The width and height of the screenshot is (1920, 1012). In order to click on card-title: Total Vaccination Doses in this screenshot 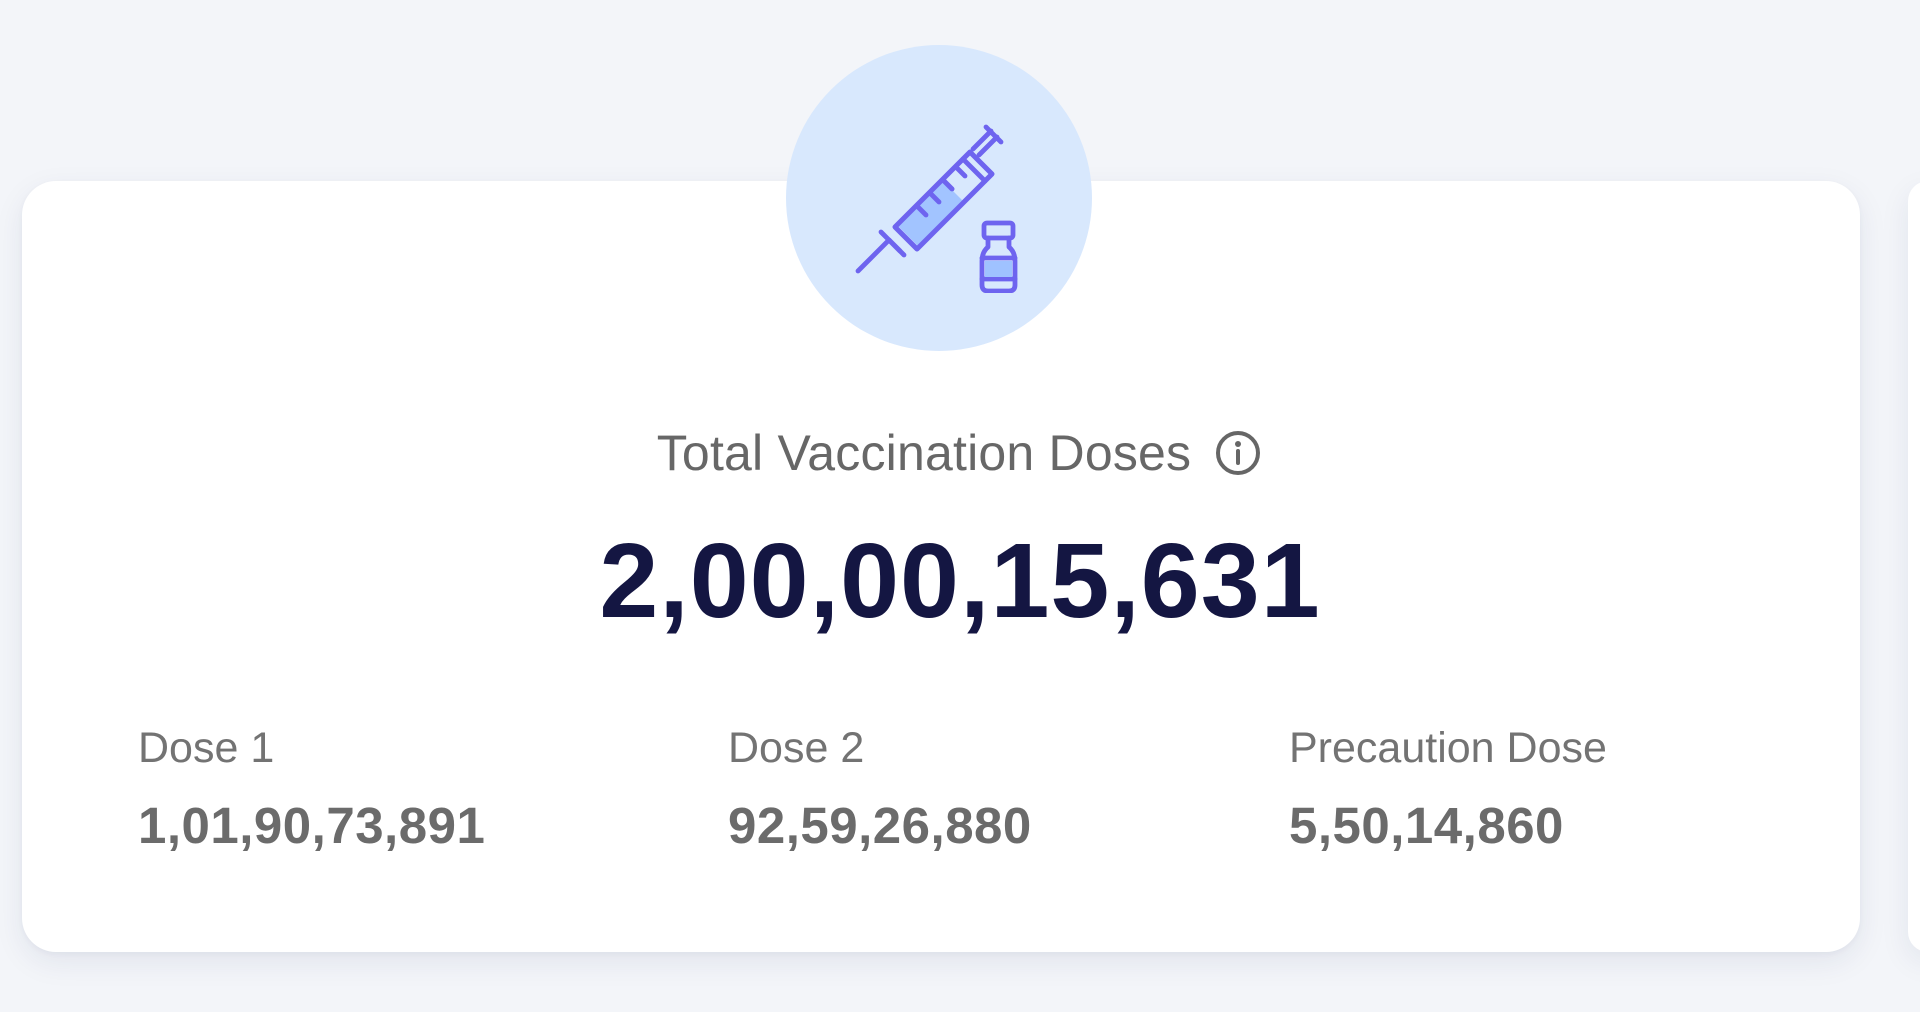, I will do `click(924, 453)`.